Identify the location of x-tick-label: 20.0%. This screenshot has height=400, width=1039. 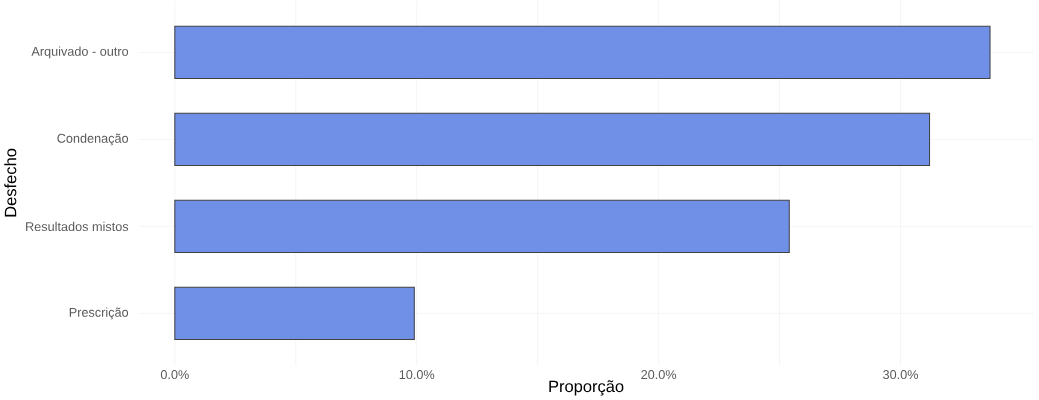
(659, 375).